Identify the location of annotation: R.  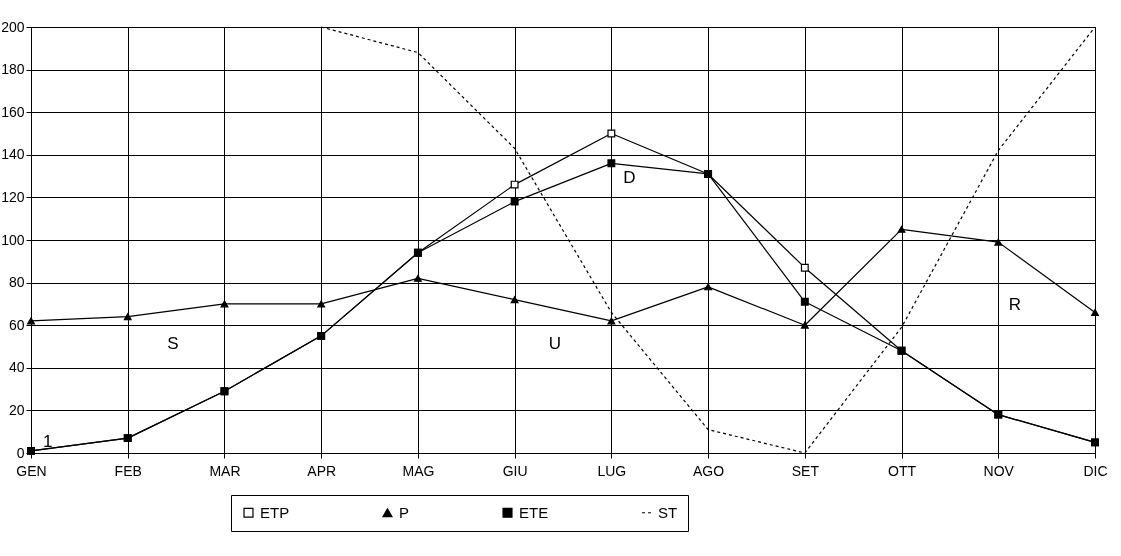
(1015, 304).